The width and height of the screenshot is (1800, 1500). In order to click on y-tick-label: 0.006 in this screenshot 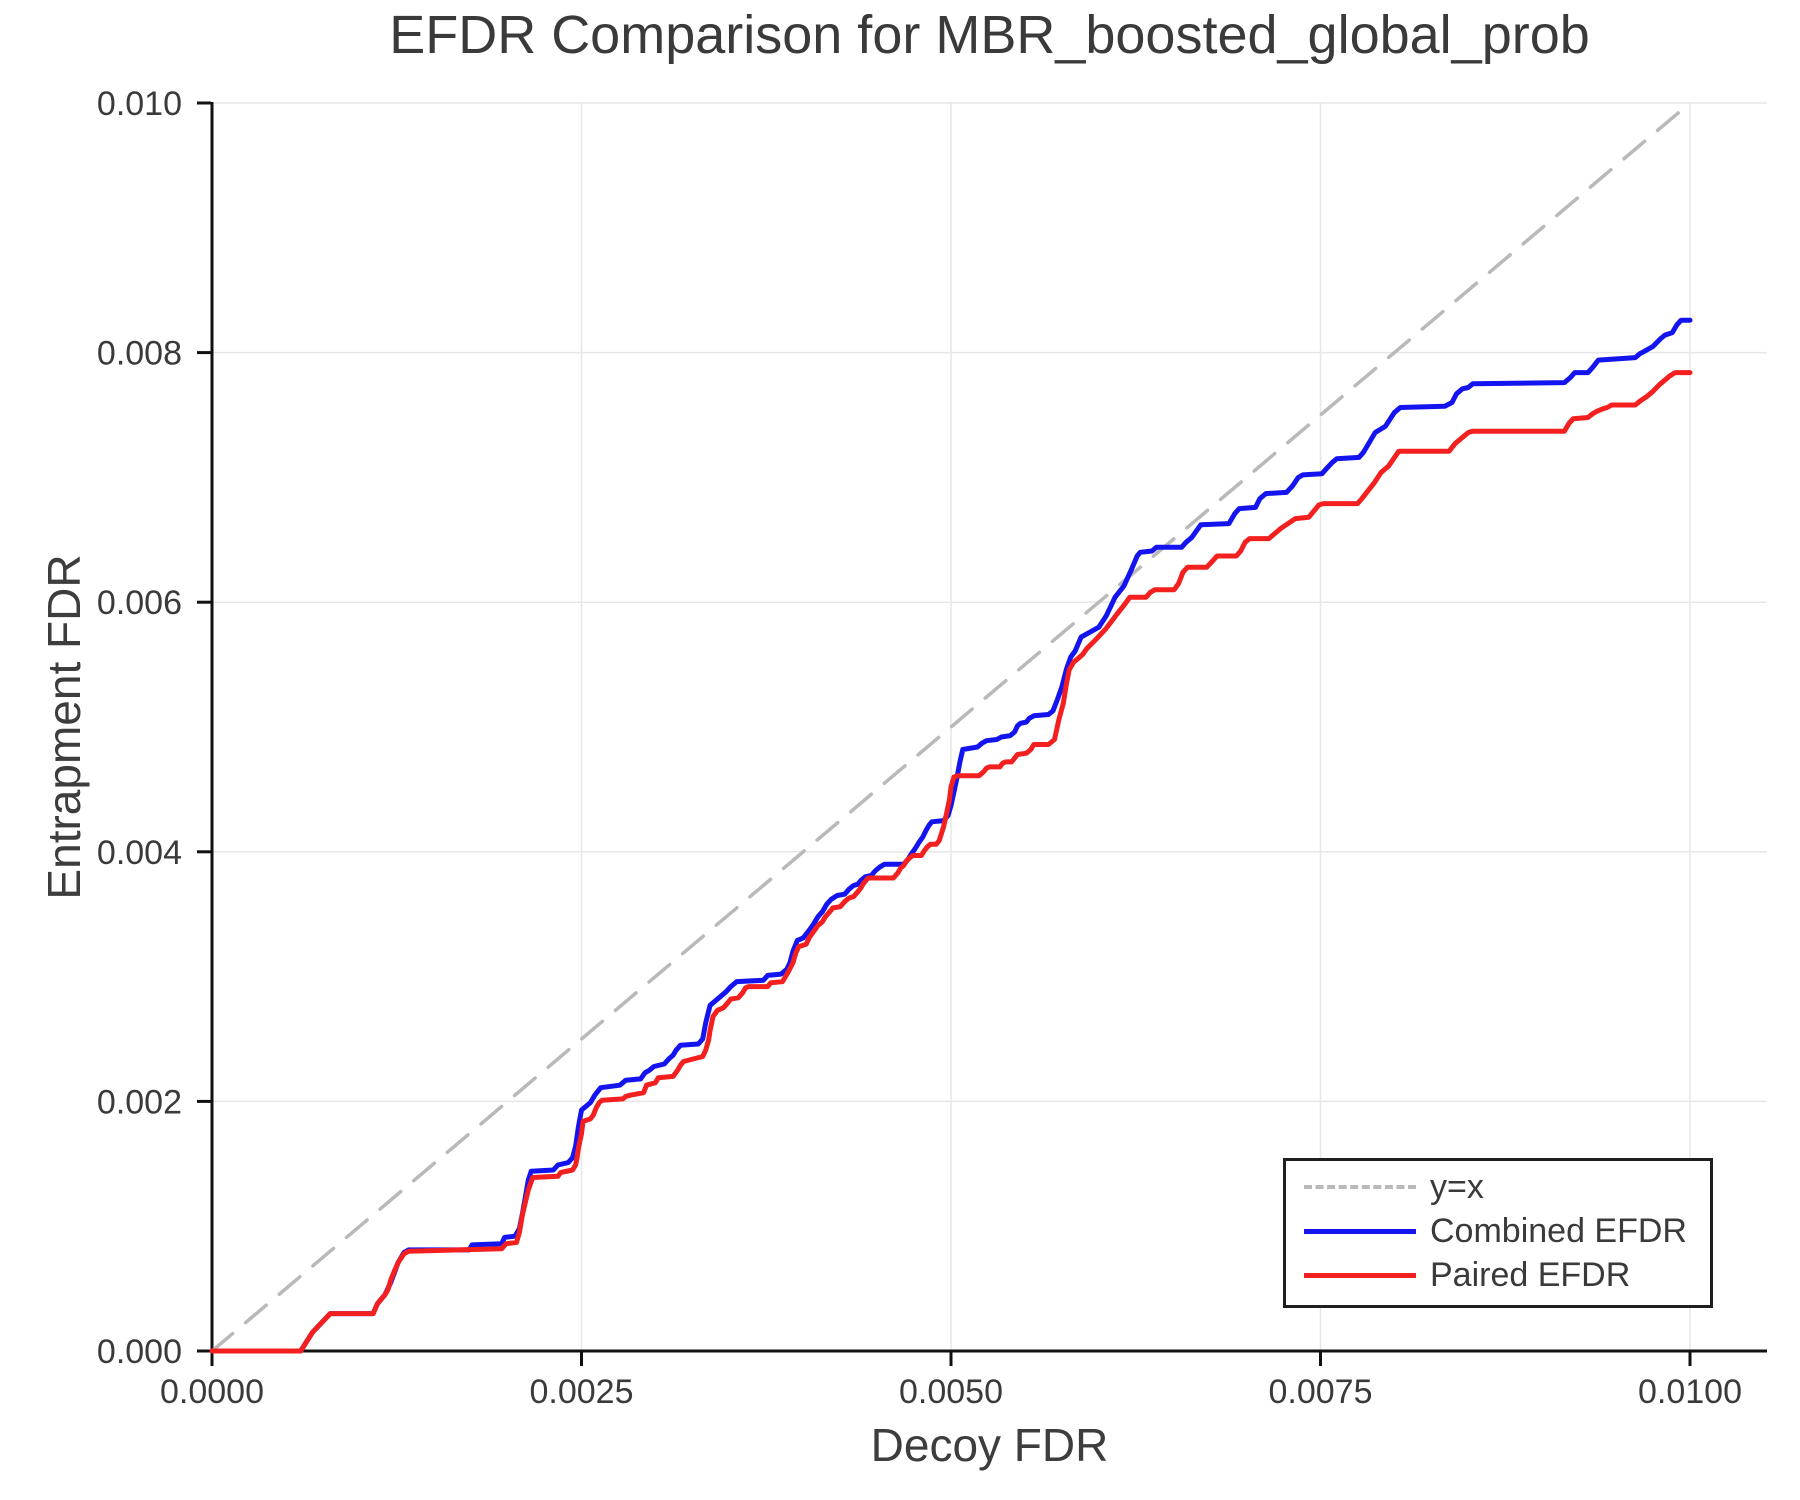, I will do `click(139, 603)`.